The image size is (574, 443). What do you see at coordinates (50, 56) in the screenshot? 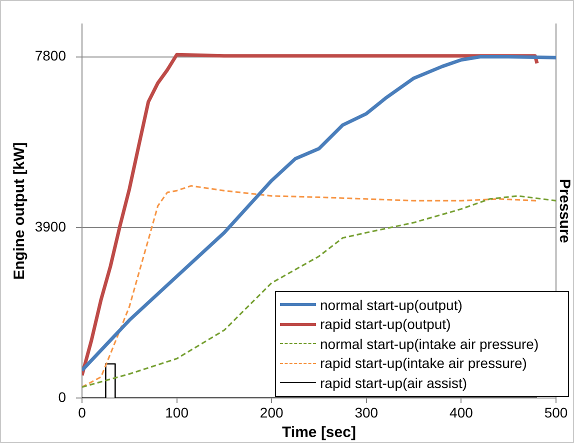
I see `y-tick-label: 7800` at bounding box center [50, 56].